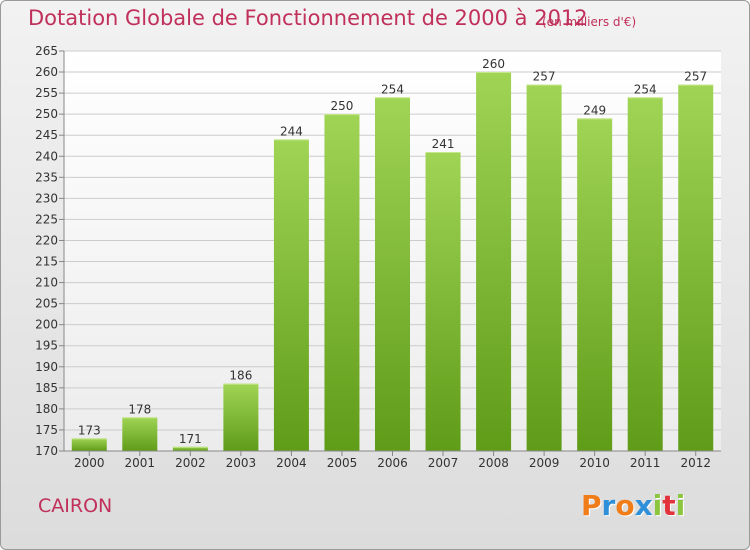 Image resolution: width=750 pixels, height=550 pixels. Describe the element at coordinates (89, 463) in the screenshot. I see `x-tick-label: 2000` at that location.